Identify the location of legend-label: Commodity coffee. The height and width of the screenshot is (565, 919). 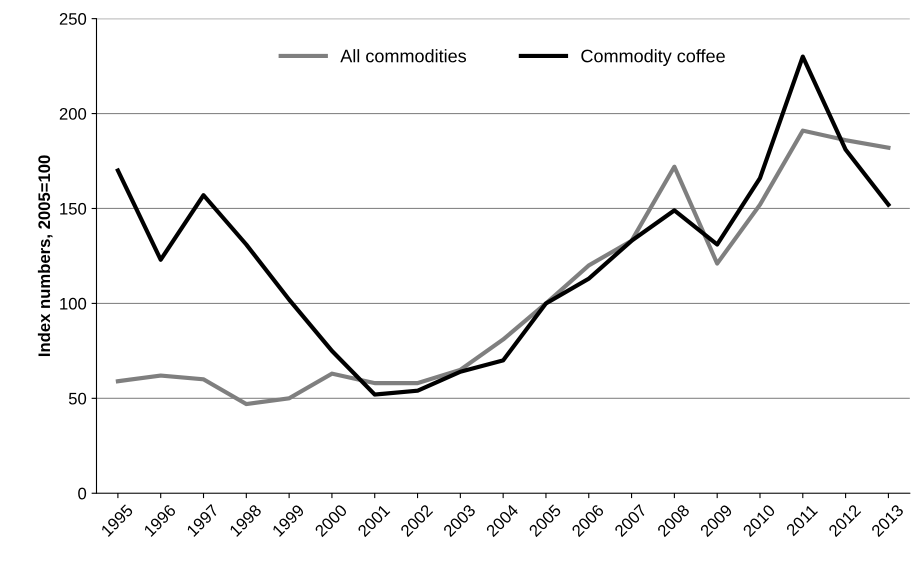
(653, 57).